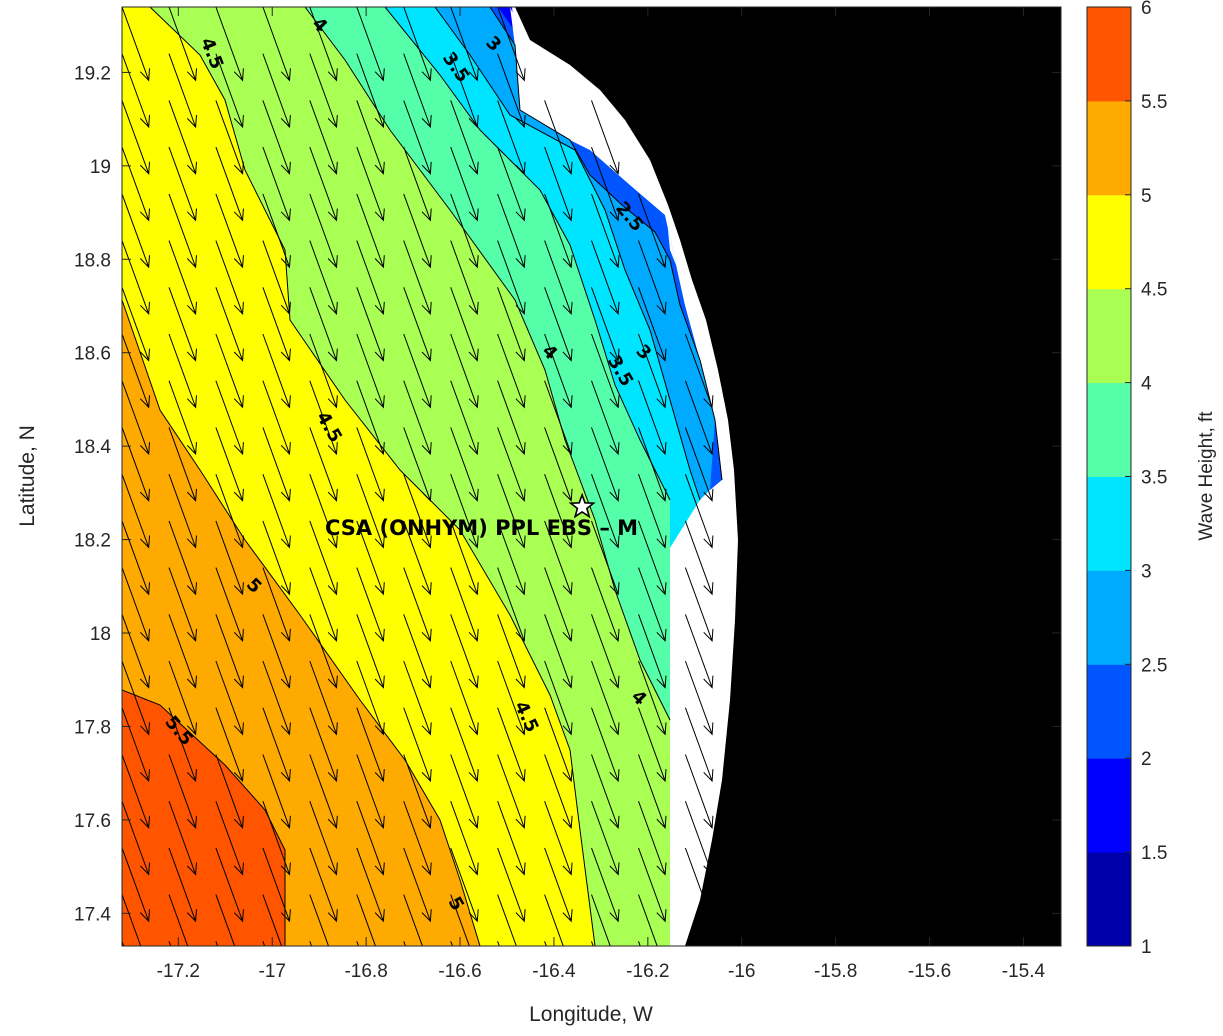  Describe the element at coordinates (92, 354) in the screenshot. I see `y-tick-label: 18.6` at that location.